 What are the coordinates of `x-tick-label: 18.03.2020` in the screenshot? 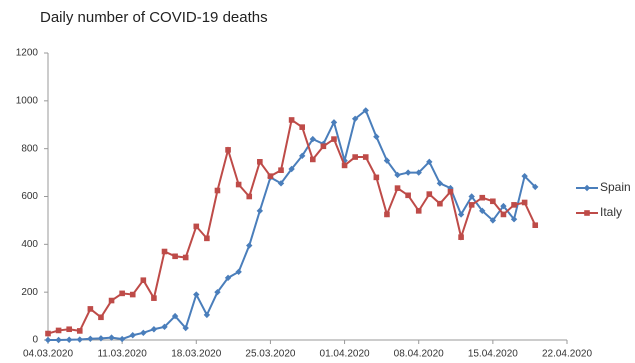 It's located at (196, 354).